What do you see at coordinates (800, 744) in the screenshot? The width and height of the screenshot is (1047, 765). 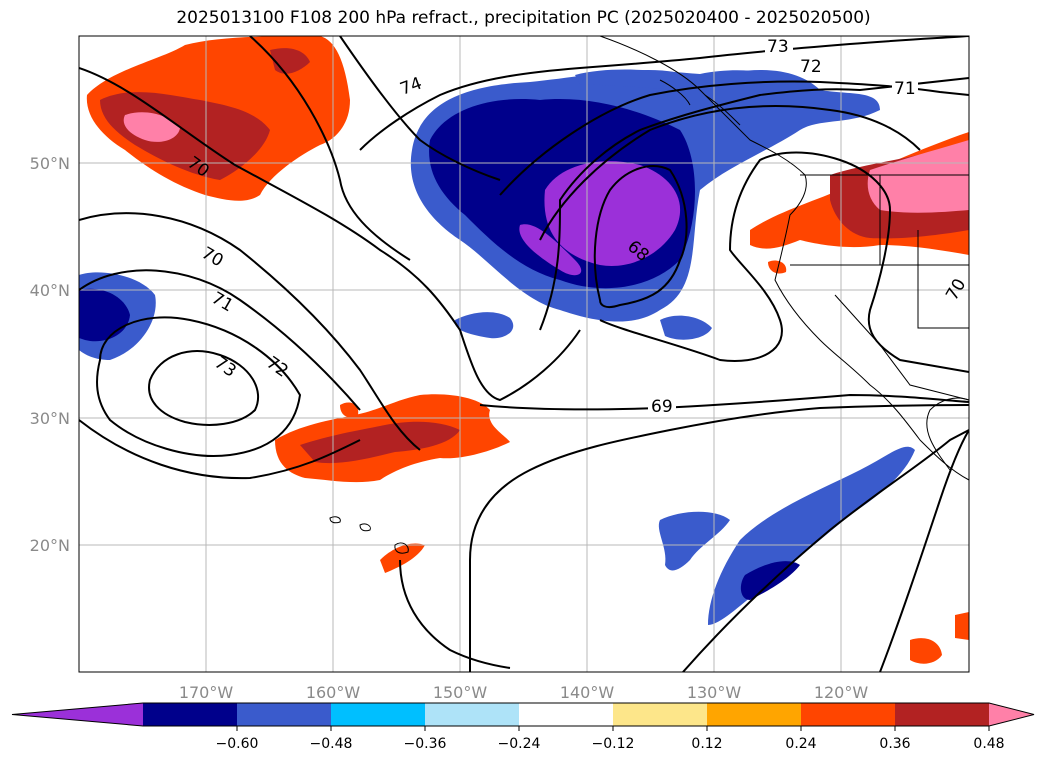 I see `colorbar-tick-label: 0.24` at bounding box center [800, 744].